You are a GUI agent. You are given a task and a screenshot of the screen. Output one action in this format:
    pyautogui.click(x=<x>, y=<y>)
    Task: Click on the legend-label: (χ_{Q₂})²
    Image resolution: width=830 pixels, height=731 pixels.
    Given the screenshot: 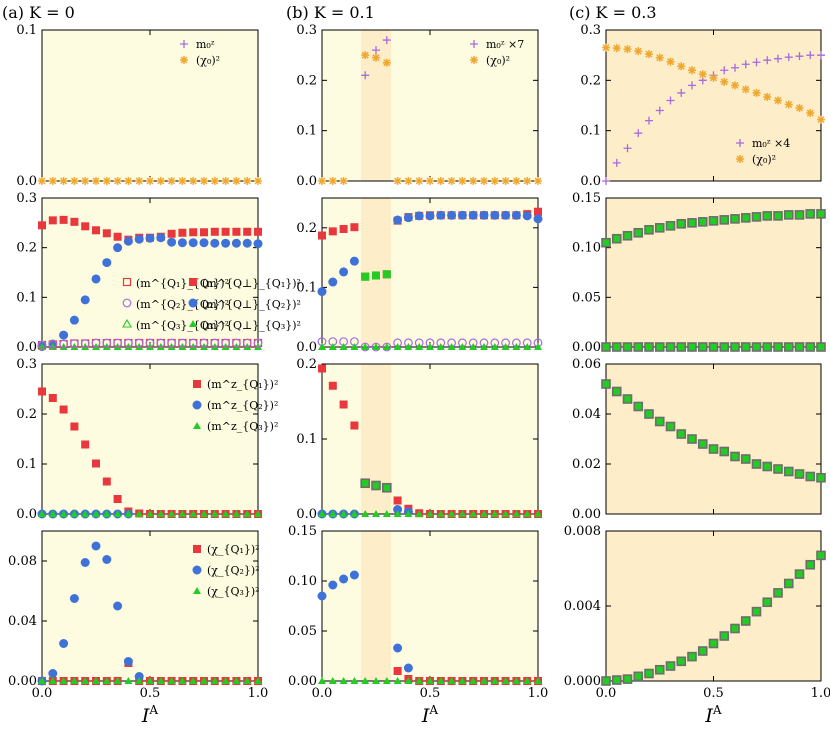 What is the action you would take?
    pyautogui.click(x=233, y=570)
    